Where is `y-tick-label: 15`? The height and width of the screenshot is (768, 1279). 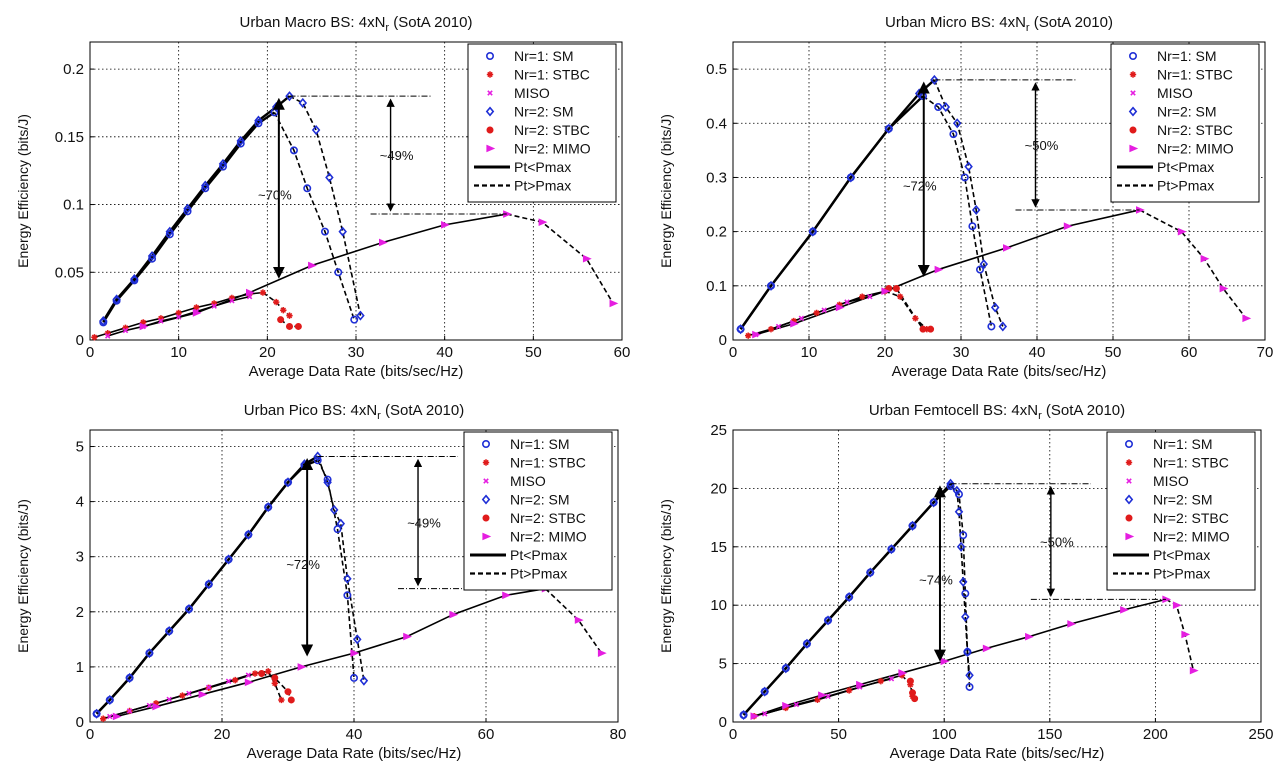
y-tick-label: 15 is located at coordinates (718, 547).